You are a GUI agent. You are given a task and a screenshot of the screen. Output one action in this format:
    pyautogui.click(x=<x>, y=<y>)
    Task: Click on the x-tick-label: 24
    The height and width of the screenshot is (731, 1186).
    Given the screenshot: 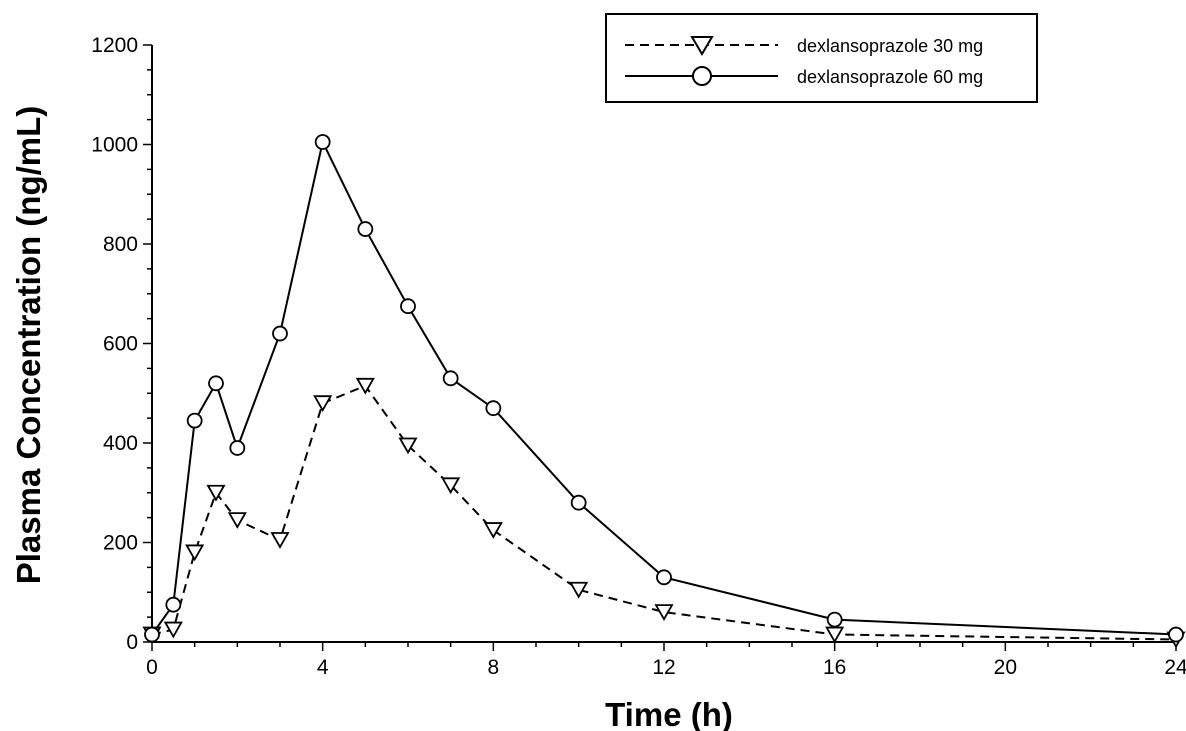 What is the action you would take?
    pyautogui.click(x=1175, y=667)
    